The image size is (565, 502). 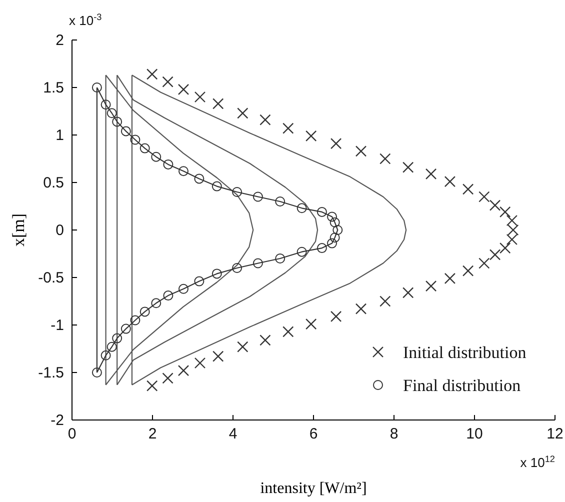 I want to click on y-tick-label: 2, so click(x=60, y=40).